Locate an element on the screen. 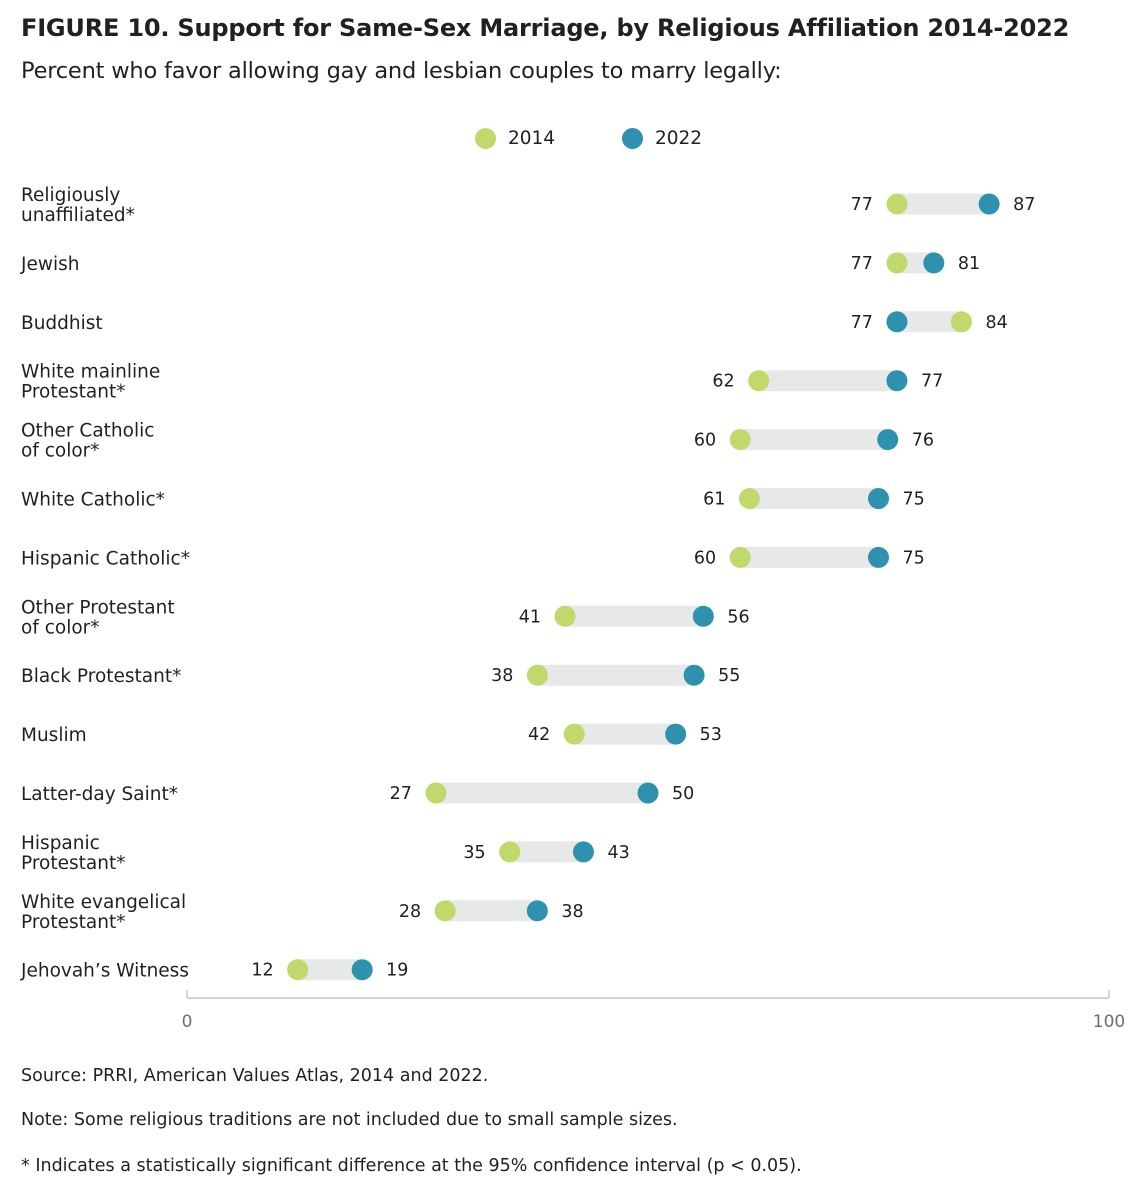 Image resolution: width=1148 pixels, height=1200 pixels. value-label-2014: 62 is located at coordinates (723, 382).